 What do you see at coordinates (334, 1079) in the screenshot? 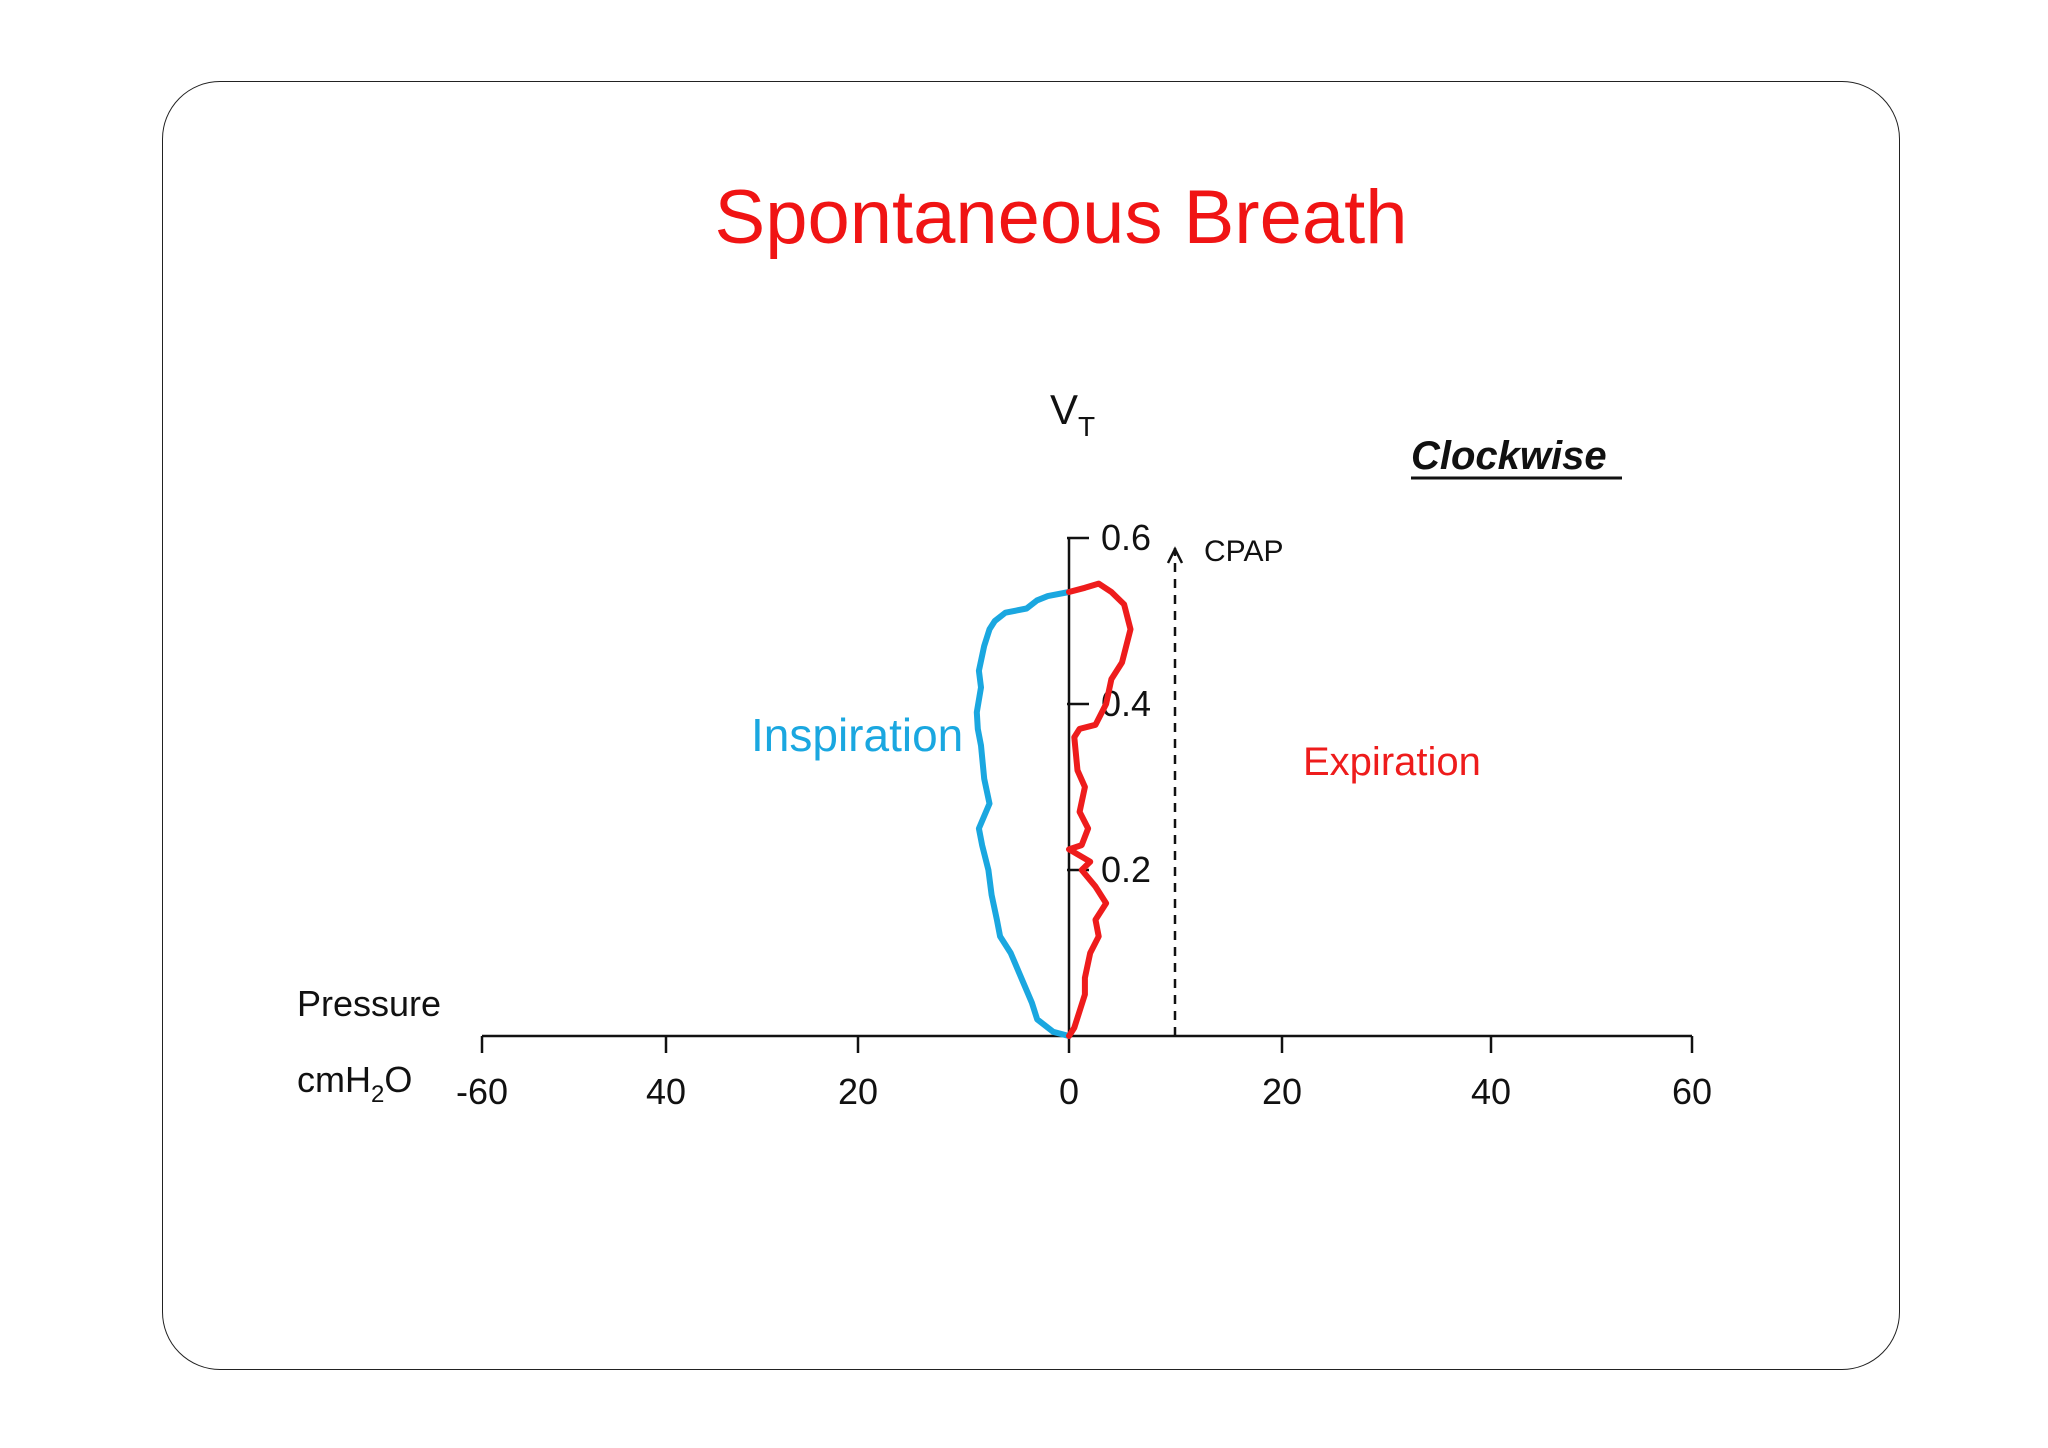
I see `x-axis-unit-prefix: cmH` at bounding box center [334, 1079].